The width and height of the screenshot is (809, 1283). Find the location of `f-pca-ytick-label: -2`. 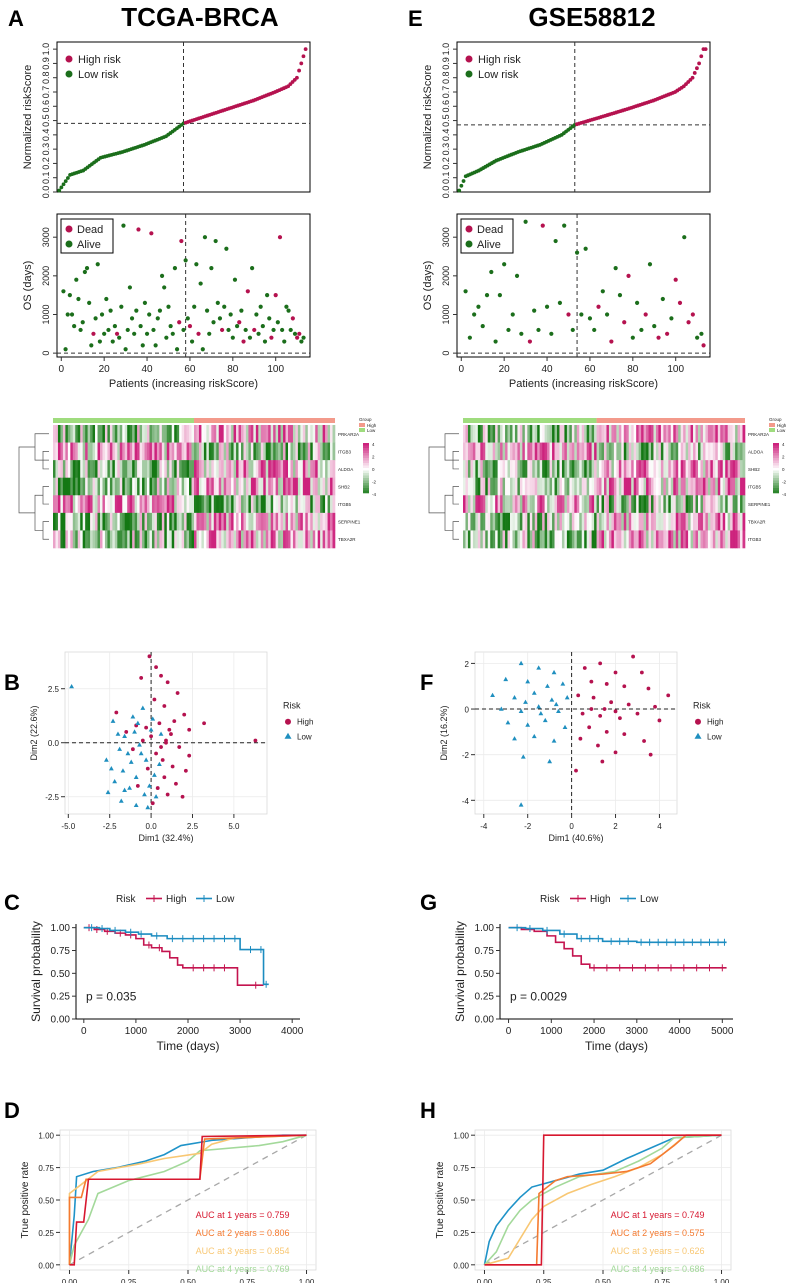

f-pca-ytick-label: -2 is located at coordinates (466, 755).